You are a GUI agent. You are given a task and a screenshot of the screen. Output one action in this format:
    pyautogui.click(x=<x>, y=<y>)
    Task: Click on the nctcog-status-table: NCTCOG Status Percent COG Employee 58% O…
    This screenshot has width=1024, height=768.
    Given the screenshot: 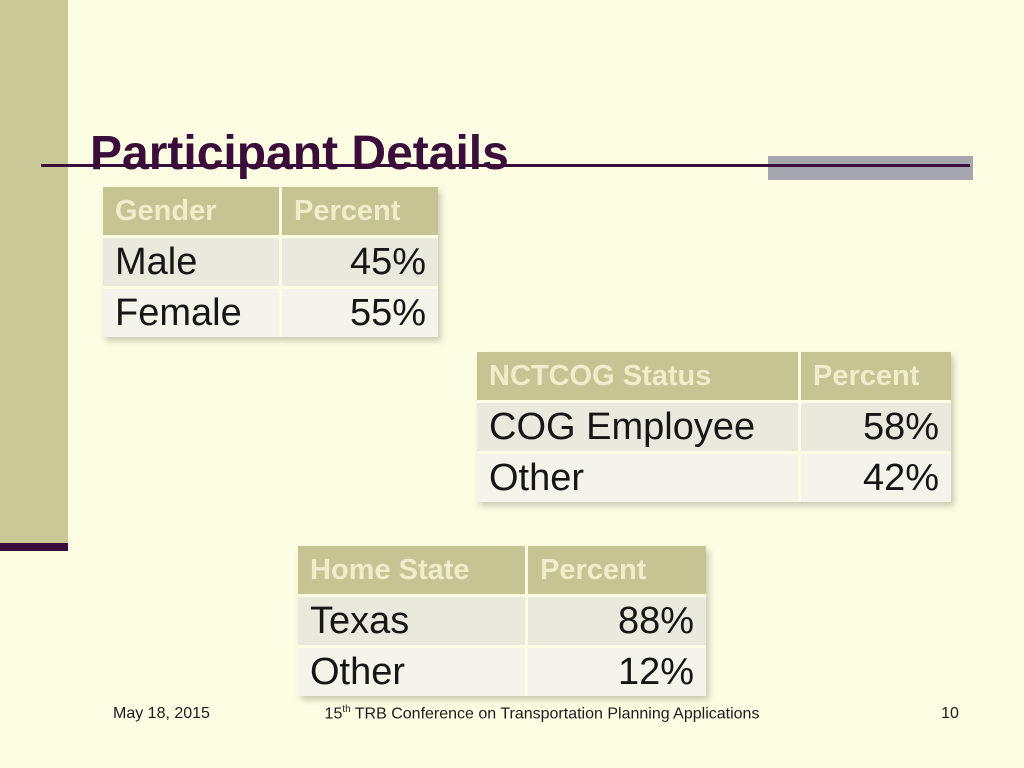 What is the action you would take?
    pyautogui.click(x=714, y=427)
    